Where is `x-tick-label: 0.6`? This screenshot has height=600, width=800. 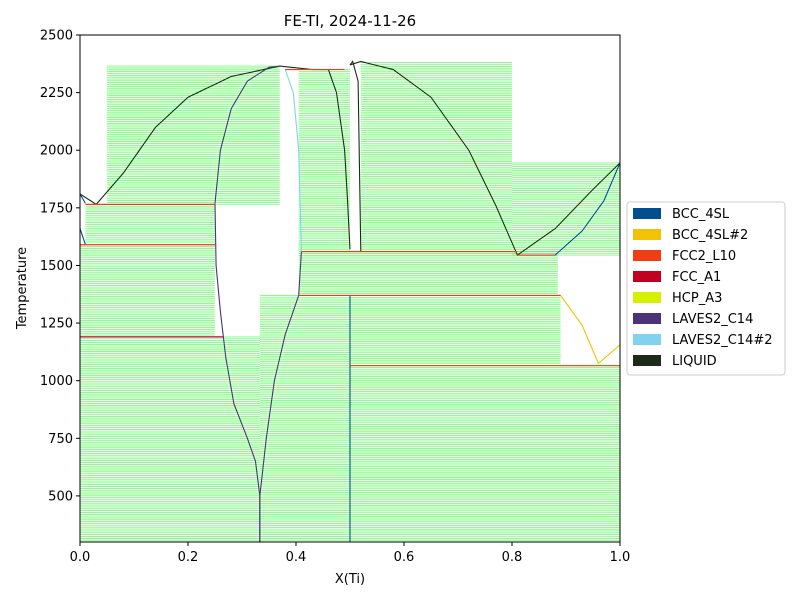
x-tick-label: 0.6 is located at coordinates (404, 557).